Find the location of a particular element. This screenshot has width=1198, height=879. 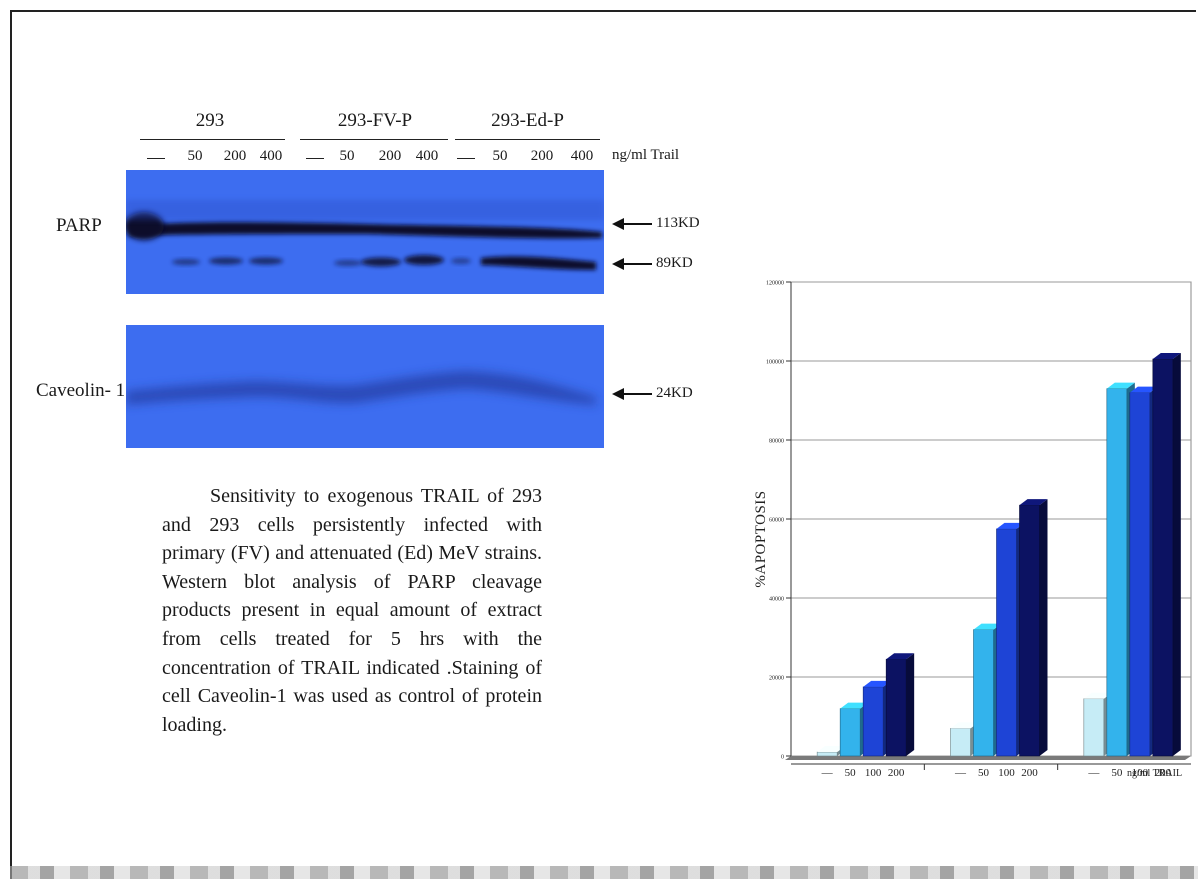

caveolin-bands is located at coordinates (361, 388).